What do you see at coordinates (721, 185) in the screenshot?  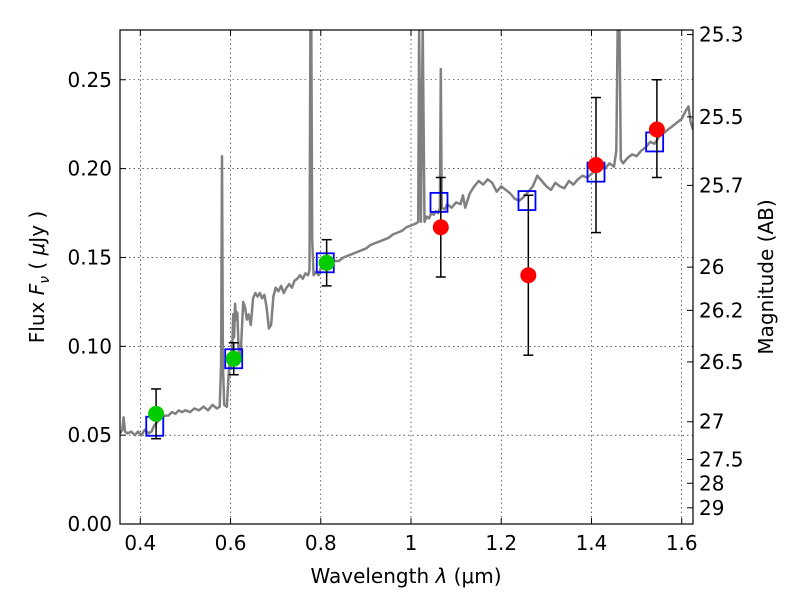 I see `y2-tick-label: 25.7` at bounding box center [721, 185].